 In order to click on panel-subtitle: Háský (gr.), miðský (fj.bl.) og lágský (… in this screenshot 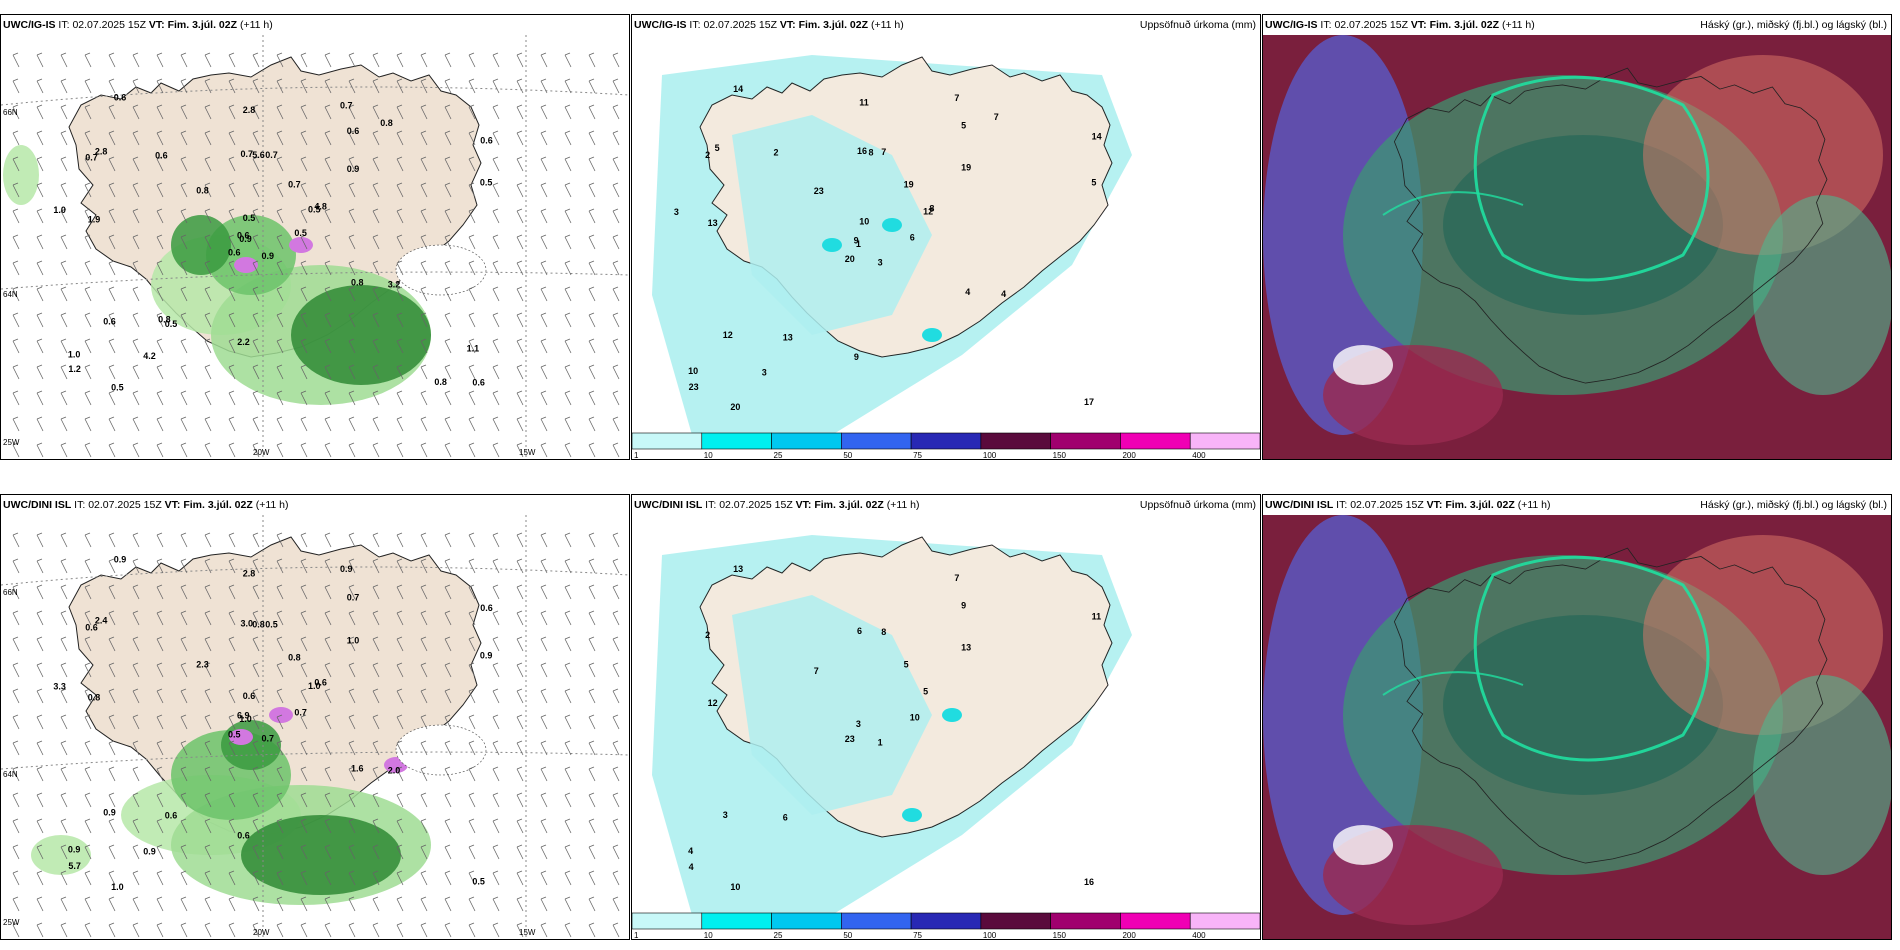, I will do `click(1793, 505)`.